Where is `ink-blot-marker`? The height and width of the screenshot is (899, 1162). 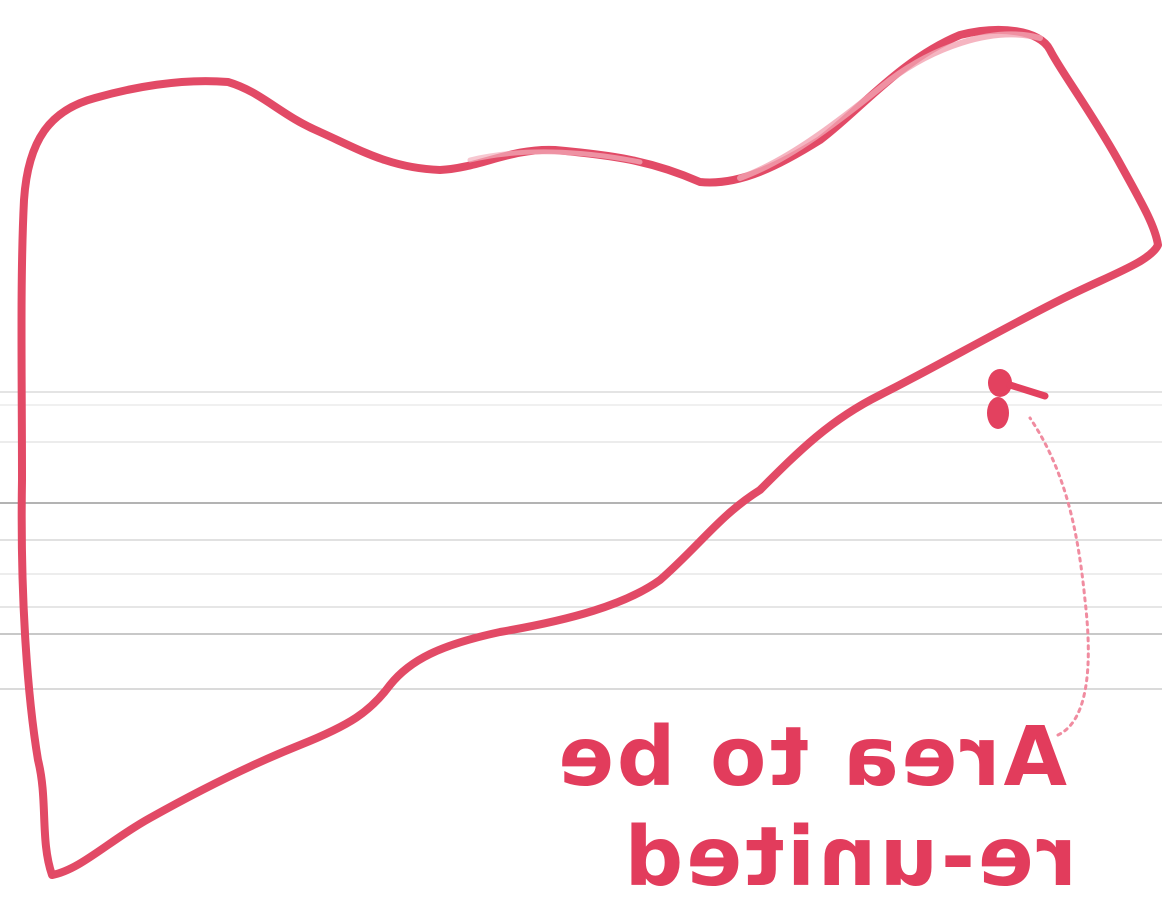 ink-blot-marker is located at coordinates (1018, 399).